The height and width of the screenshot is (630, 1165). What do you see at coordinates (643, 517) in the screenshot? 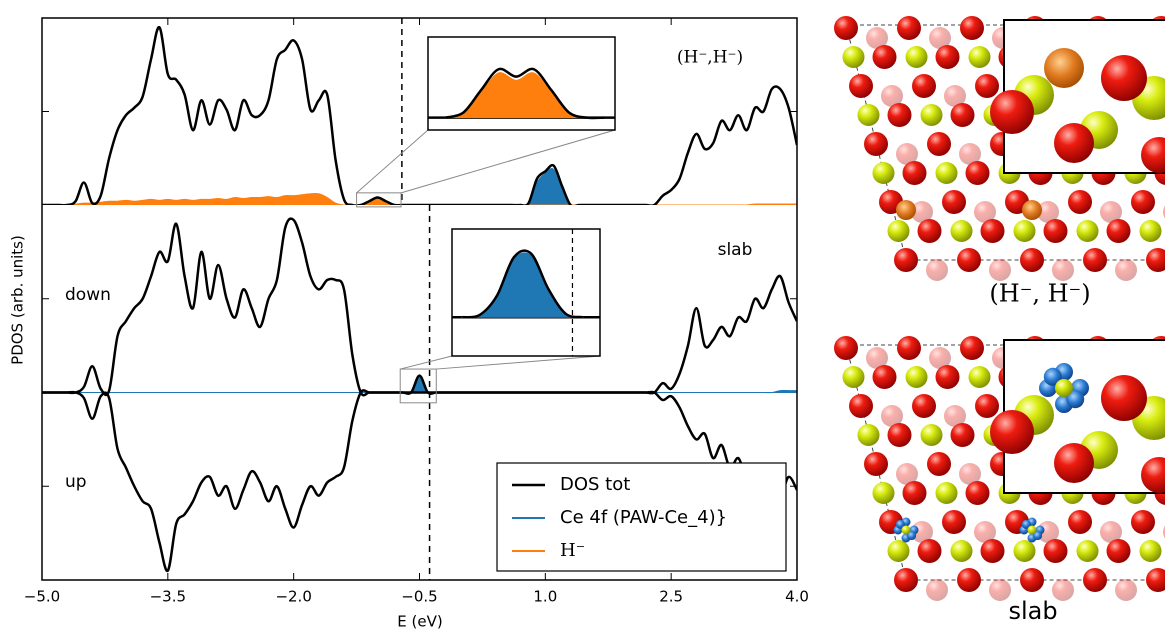
I see `legend-label: Ce 4f (PAW-Ce_4)}` at bounding box center [643, 517].